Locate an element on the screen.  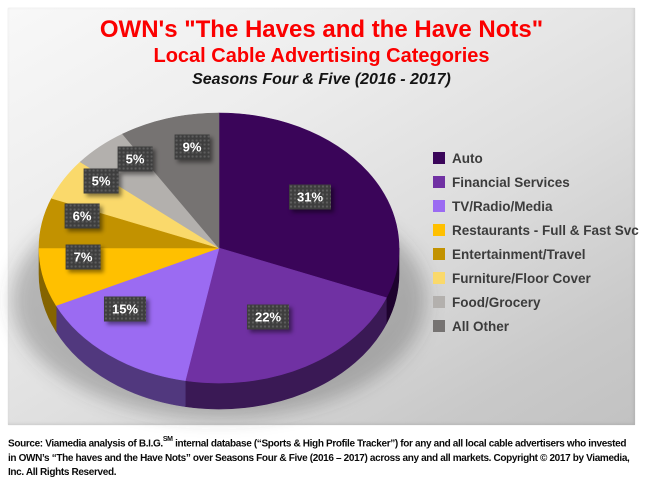
legend-label: All Other is located at coordinates (481, 326).